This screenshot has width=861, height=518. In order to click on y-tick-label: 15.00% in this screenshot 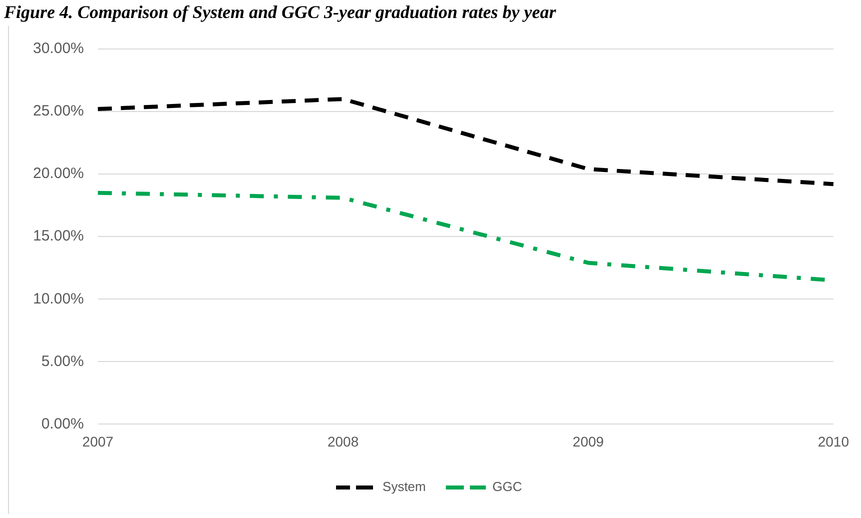, I will do `click(58, 236)`.